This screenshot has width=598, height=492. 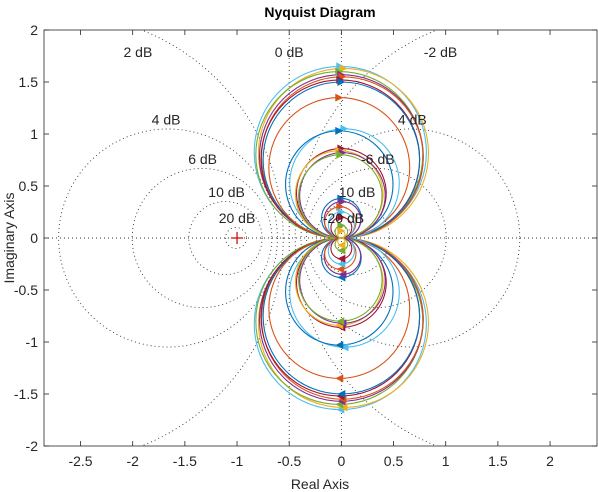 I want to click on m-circle-label: -2 dB, so click(x=440, y=52).